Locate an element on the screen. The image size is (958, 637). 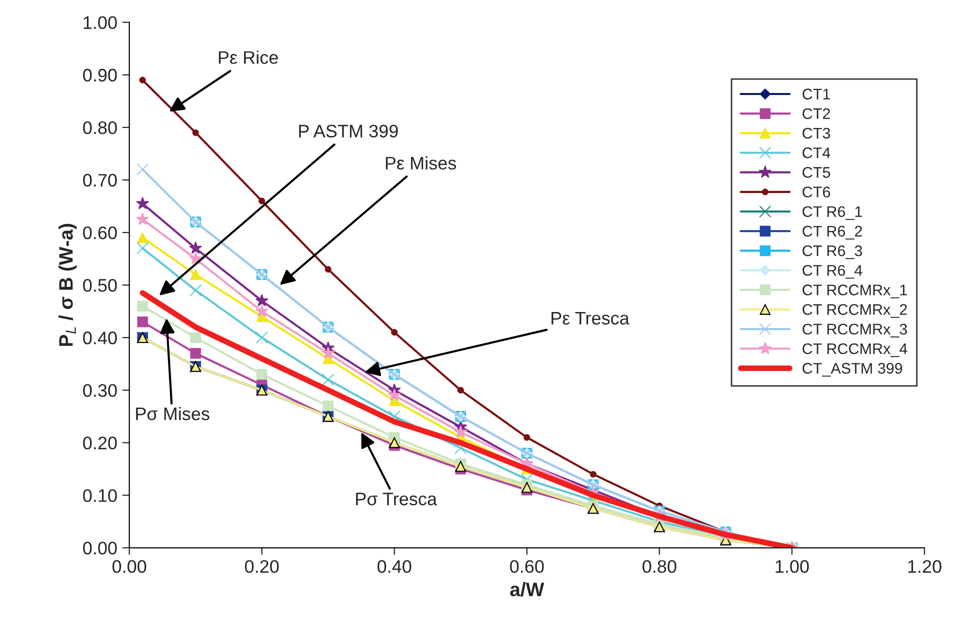
x-tick-label: 1.00 is located at coordinates (792, 566).